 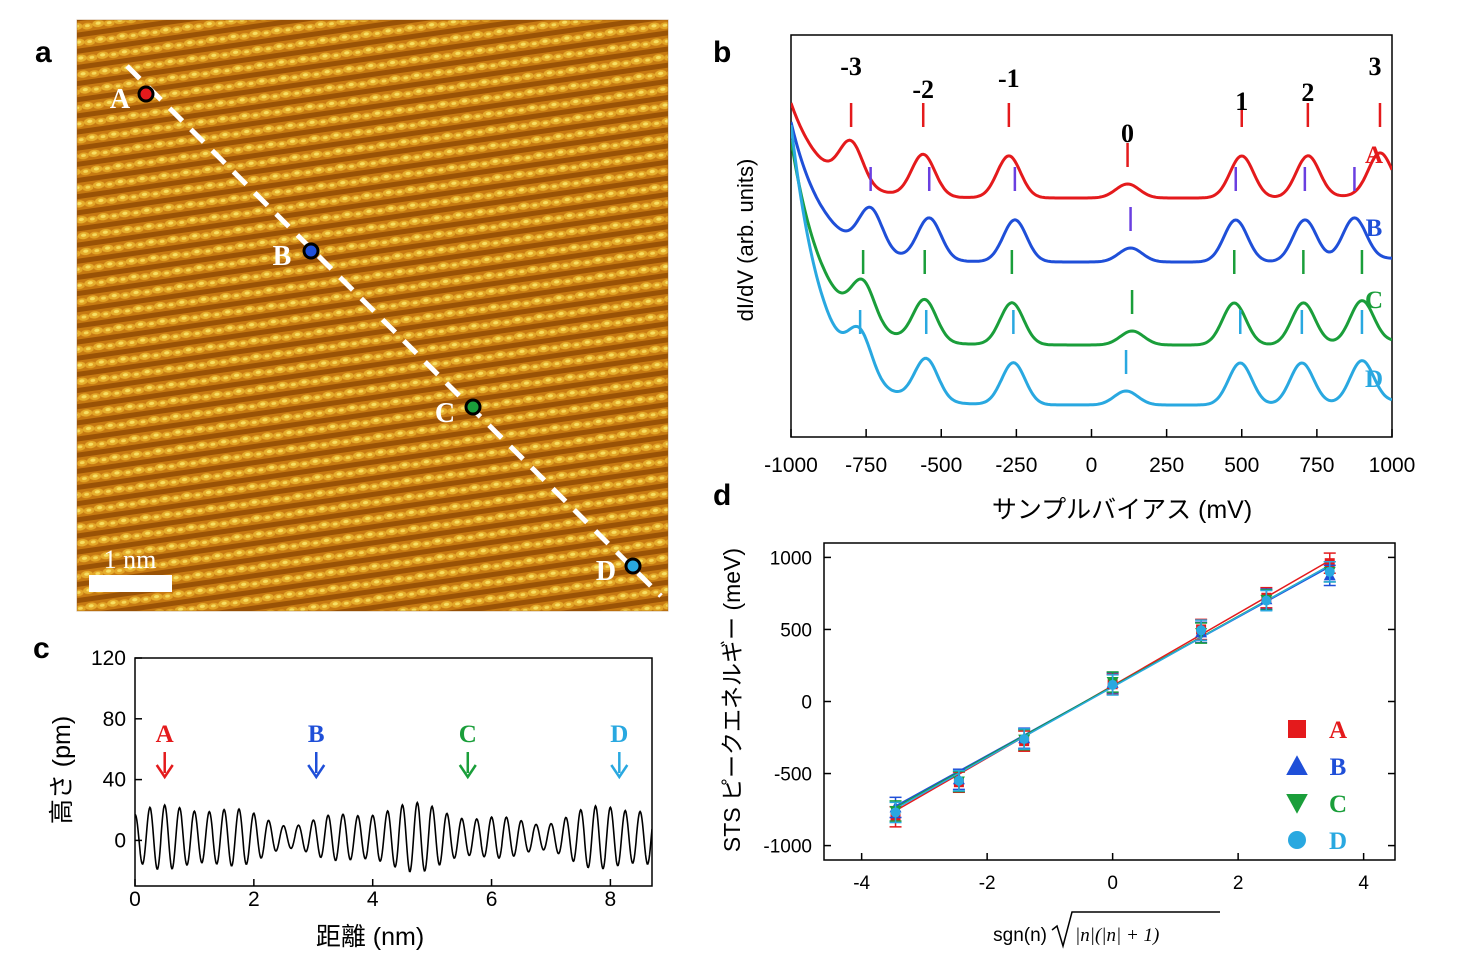 What do you see at coordinates (311, 251) in the screenshot?
I see `point-b-marker` at bounding box center [311, 251].